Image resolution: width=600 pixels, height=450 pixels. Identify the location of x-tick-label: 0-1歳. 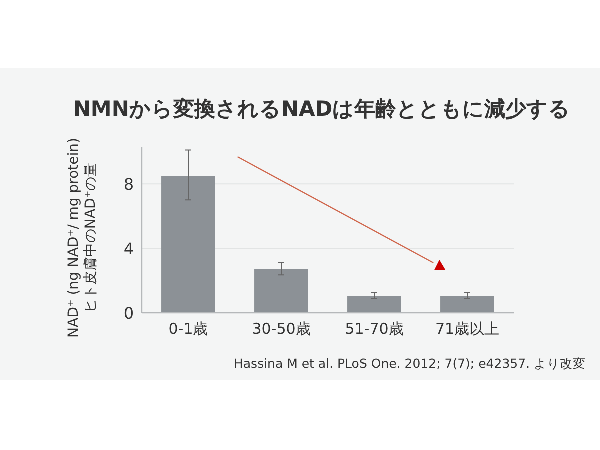
(188, 329).